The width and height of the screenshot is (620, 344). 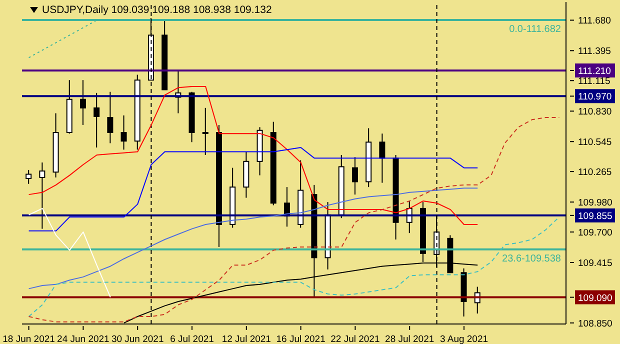 I want to click on x-tick-label: 22 Jul 2021, so click(x=355, y=339).